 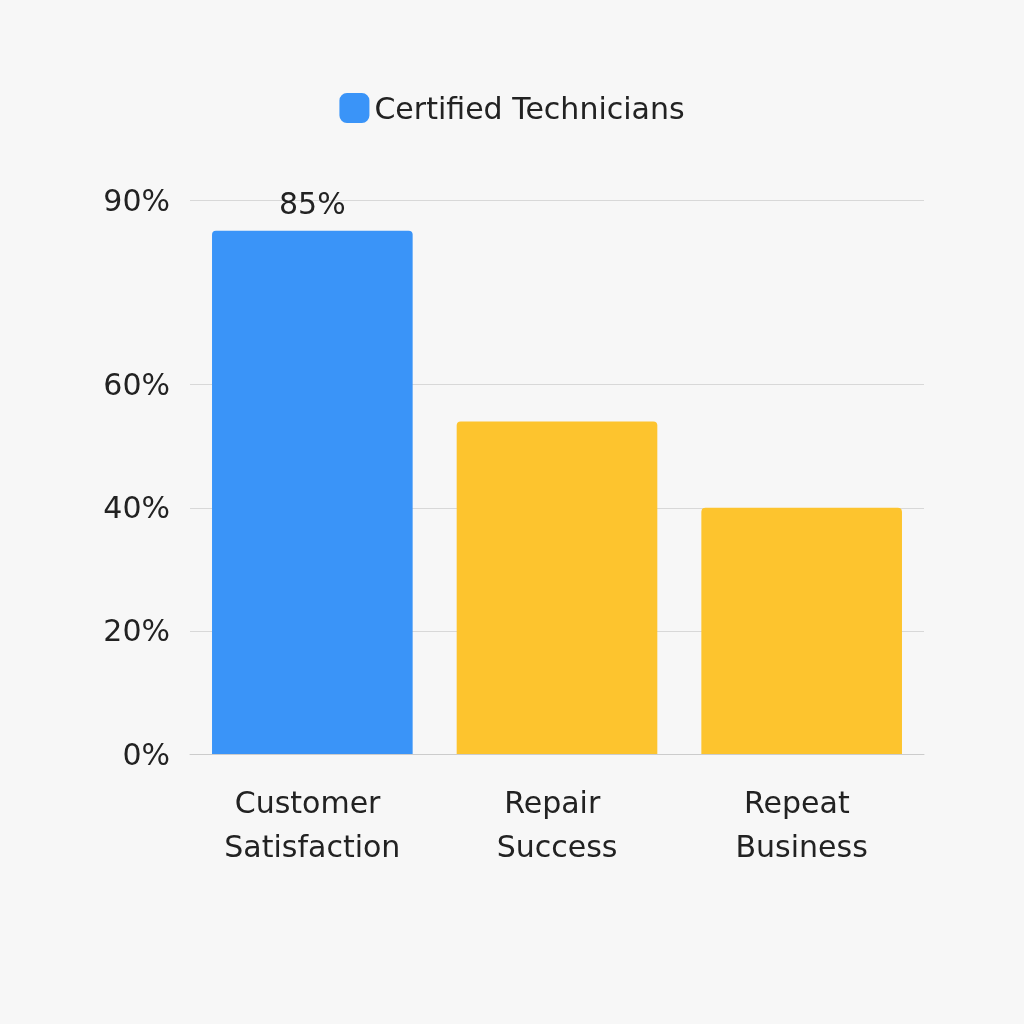 I want to click on y-tick-label: 40%, so click(x=136, y=508).